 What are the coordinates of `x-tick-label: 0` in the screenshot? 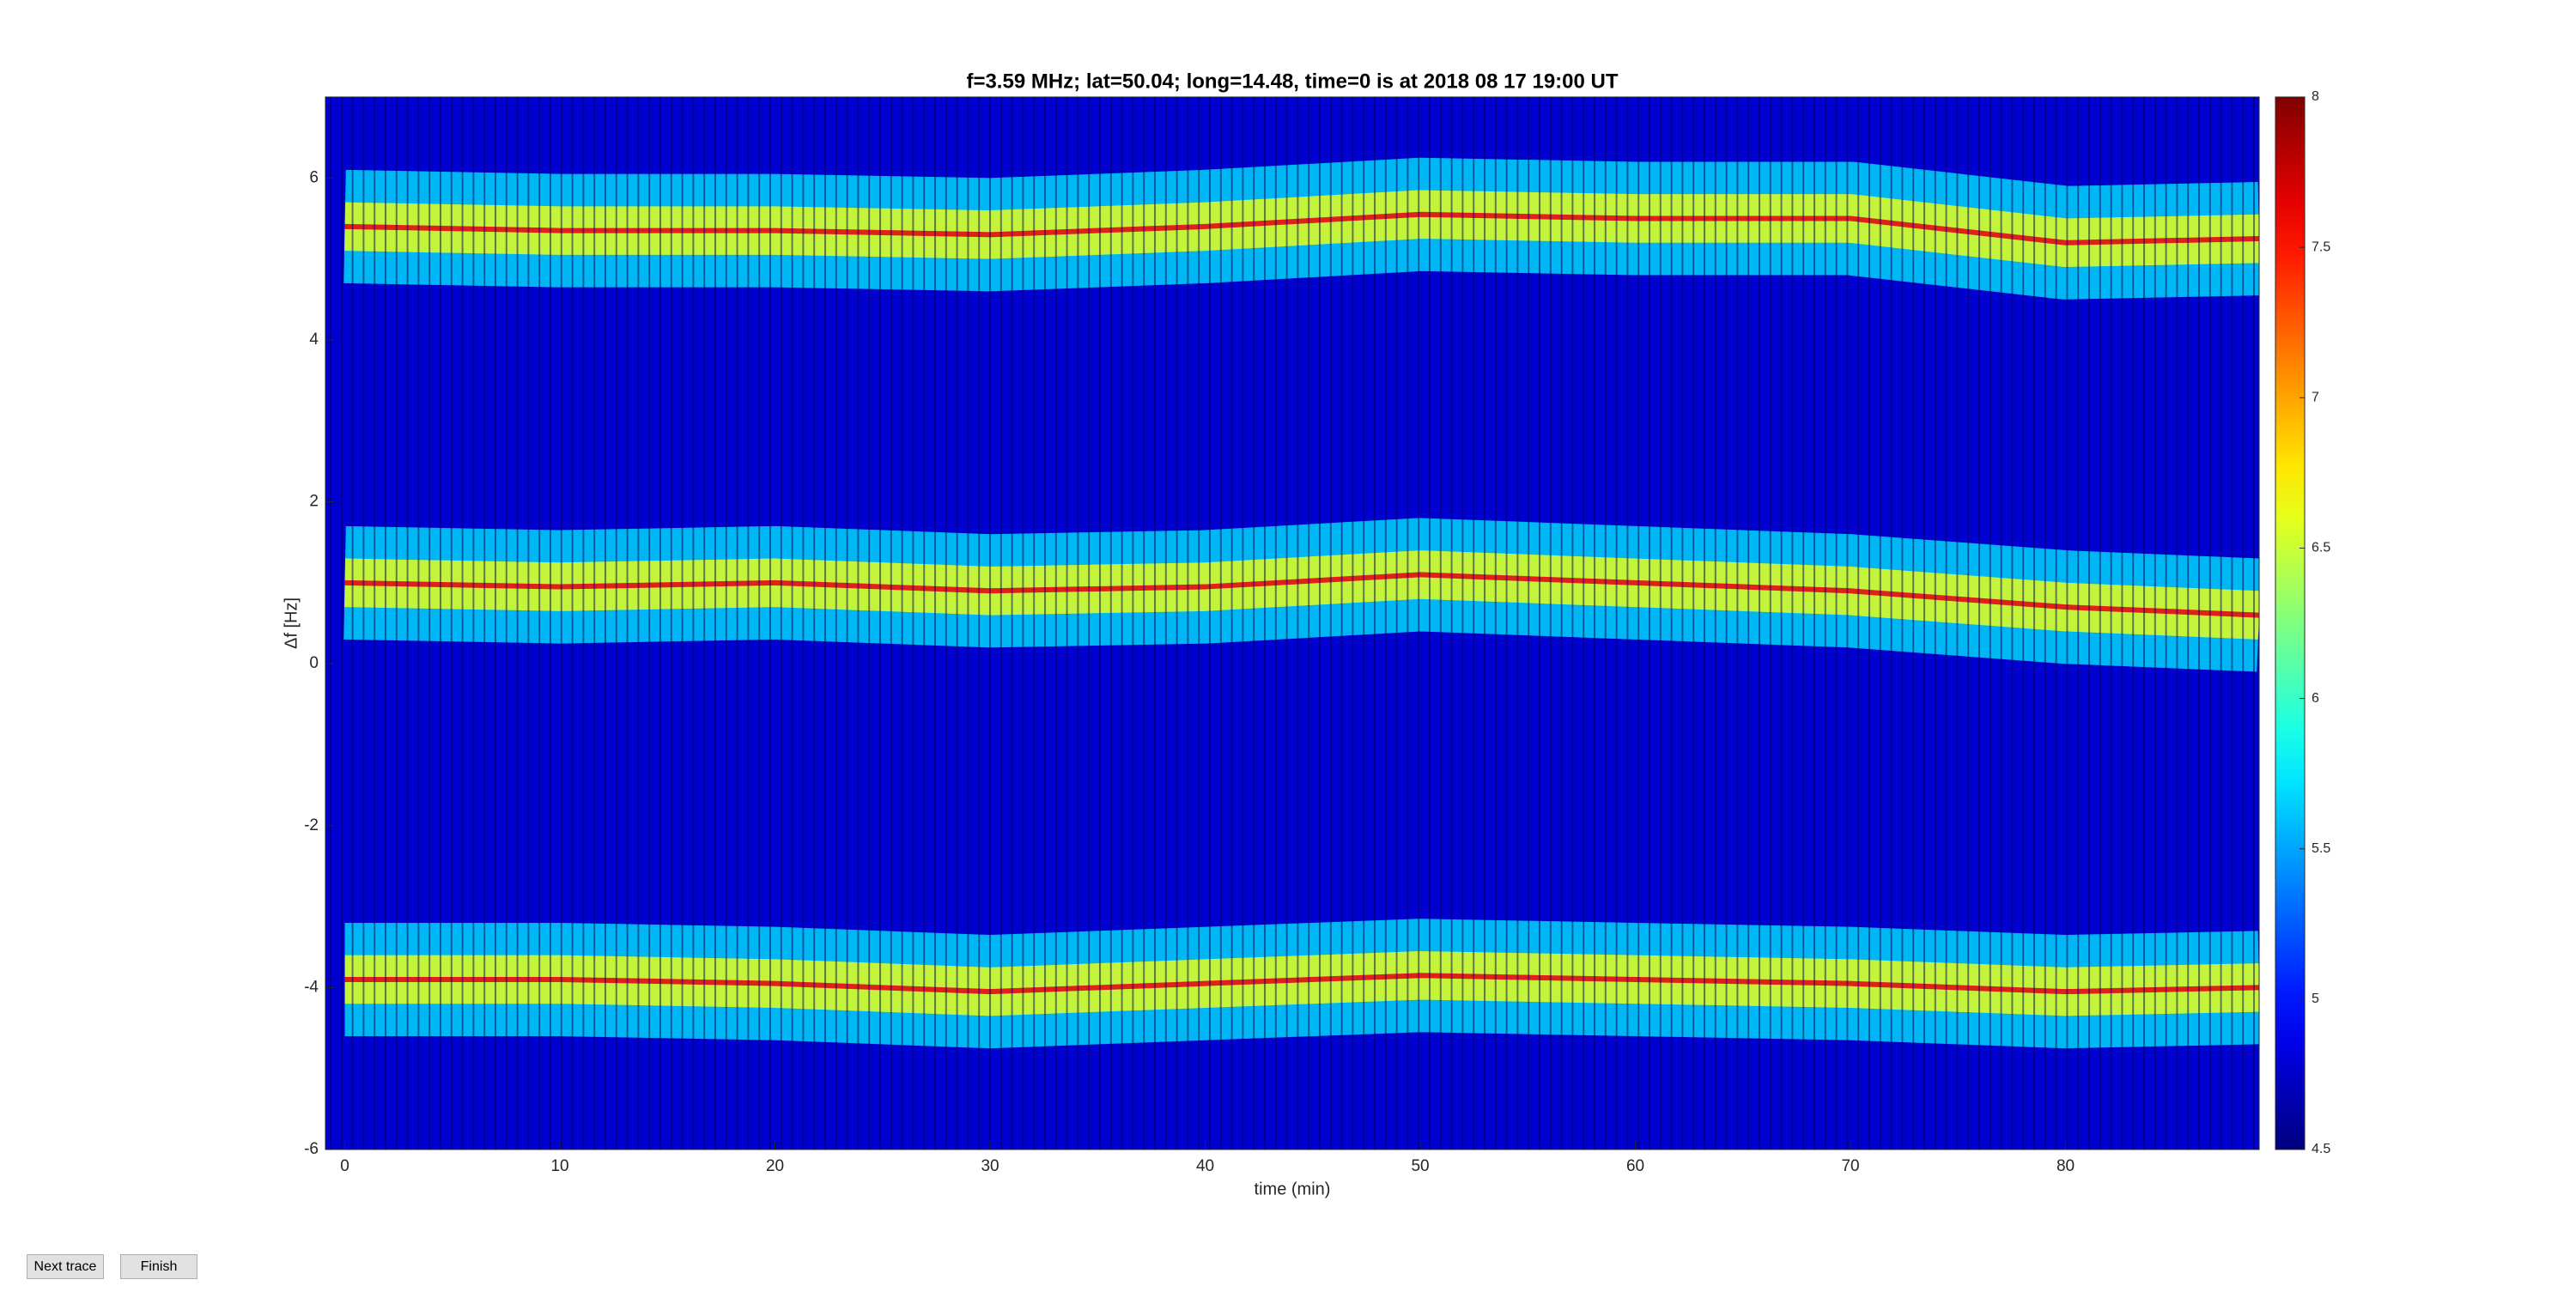 It's located at (345, 1166).